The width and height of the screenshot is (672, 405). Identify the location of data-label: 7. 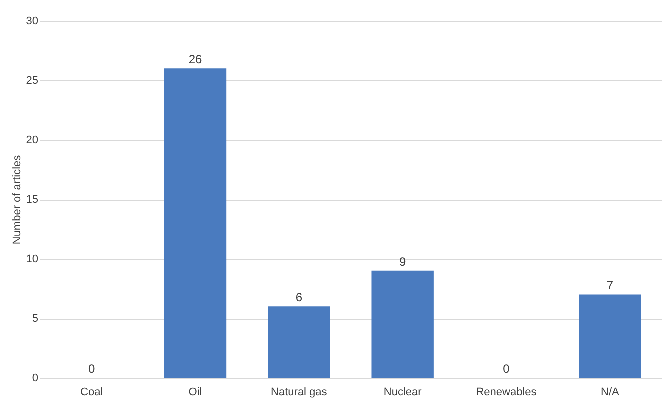
(610, 285).